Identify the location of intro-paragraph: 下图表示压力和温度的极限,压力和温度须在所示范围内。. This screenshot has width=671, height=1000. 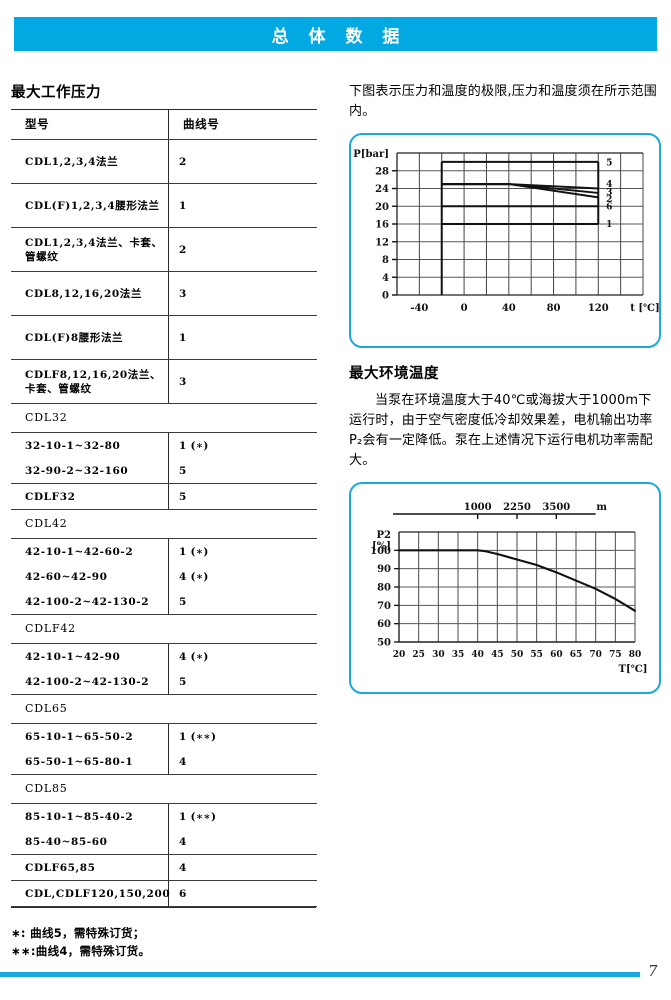
(503, 102).